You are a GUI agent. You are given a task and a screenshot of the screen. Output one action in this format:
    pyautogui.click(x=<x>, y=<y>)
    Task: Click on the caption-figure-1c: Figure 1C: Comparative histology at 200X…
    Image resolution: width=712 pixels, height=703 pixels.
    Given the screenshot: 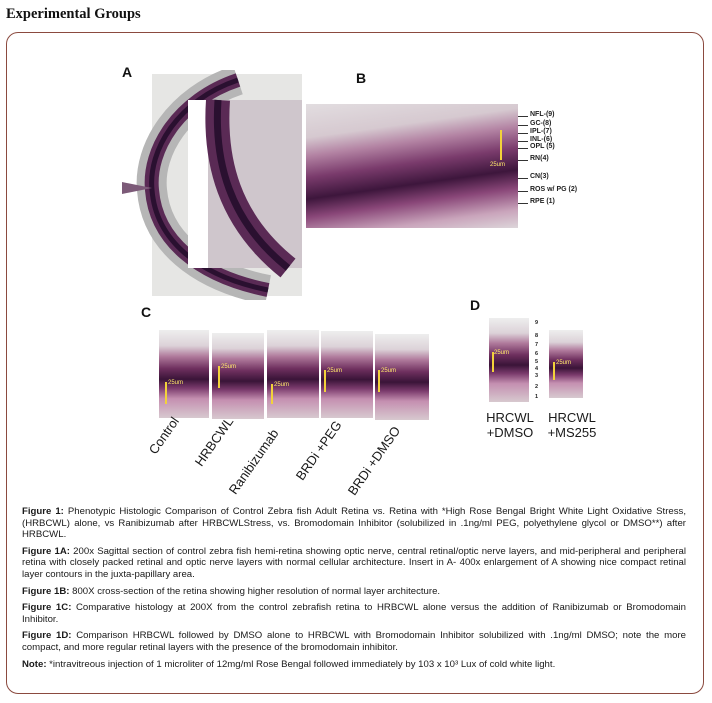 What is the action you would take?
    pyautogui.click(x=354, y=613)
    